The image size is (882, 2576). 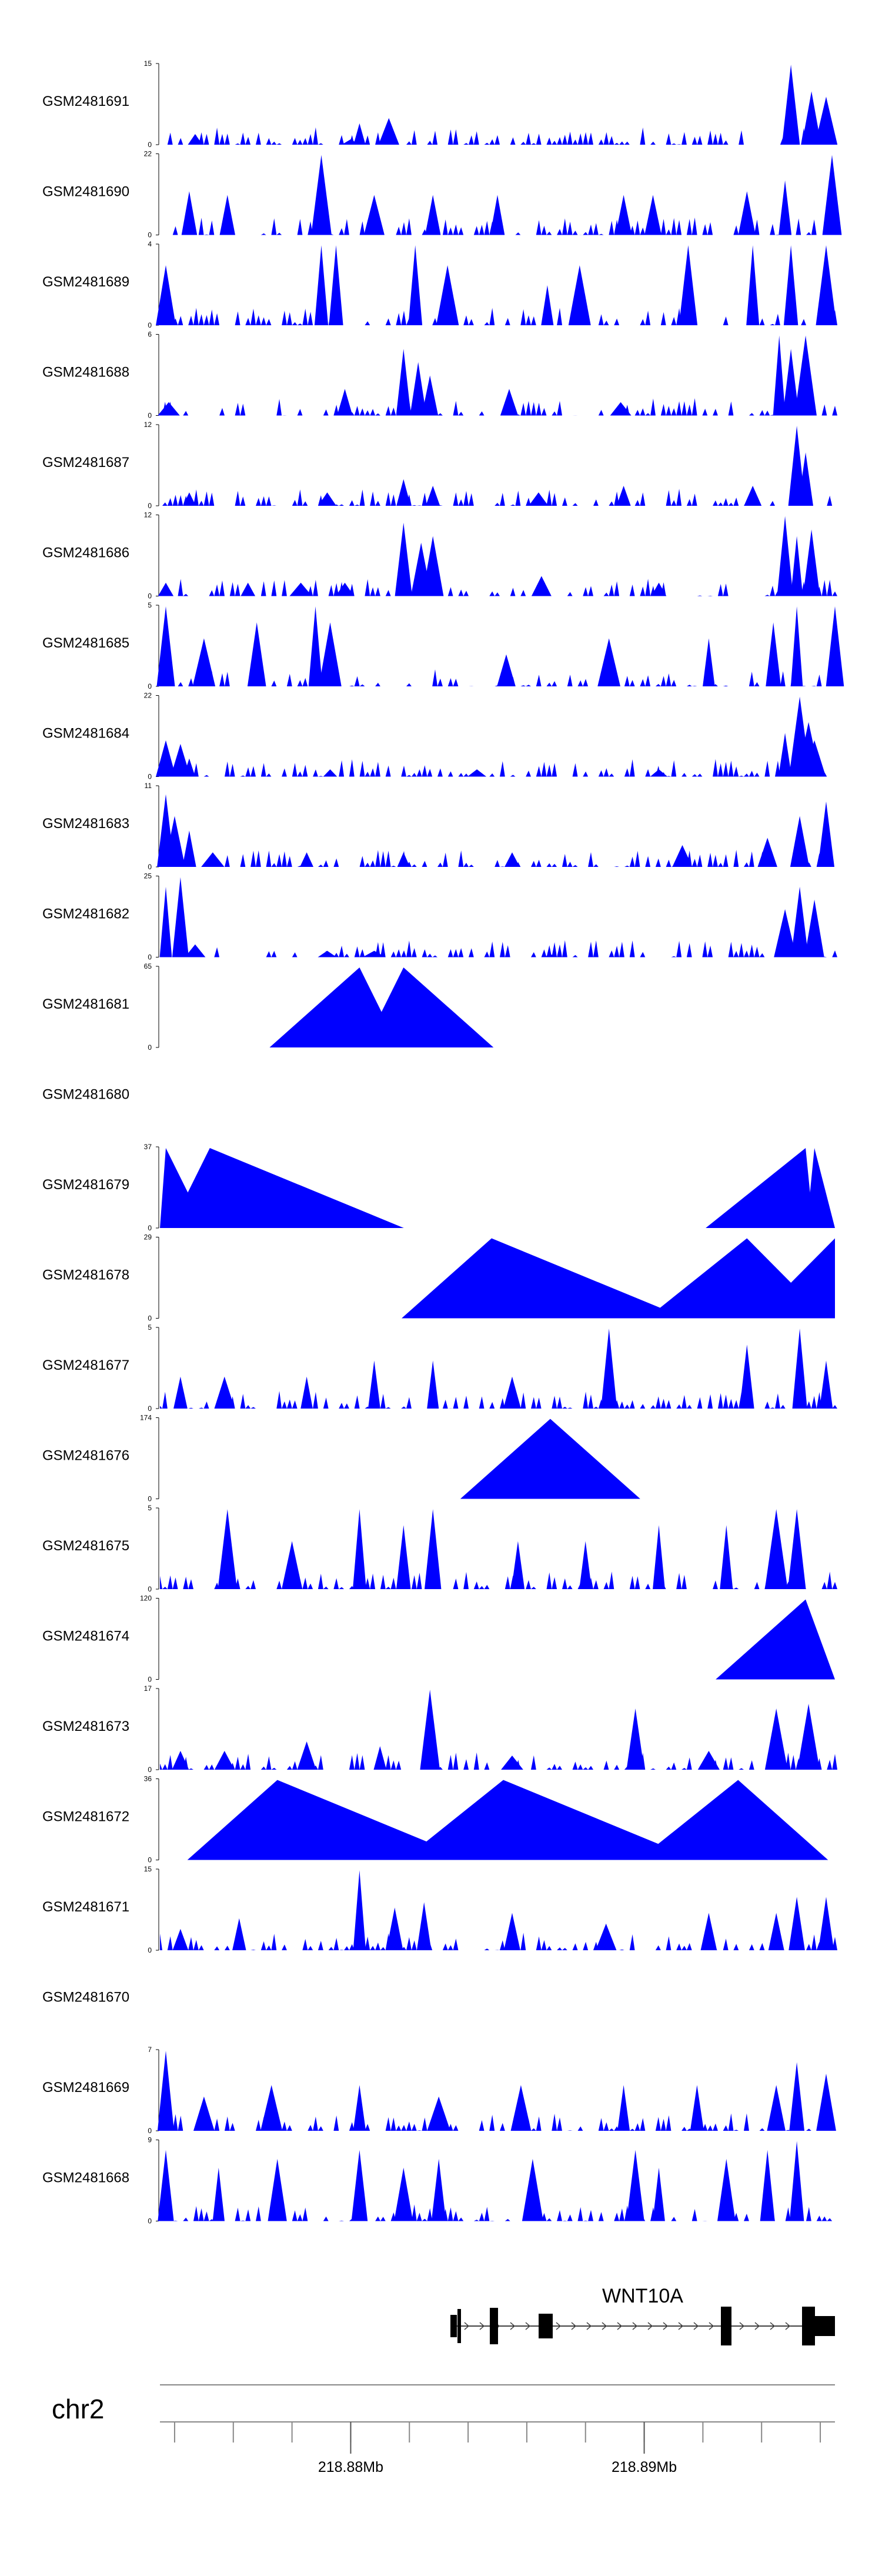 I want to click on y-axis-label-max: 29, so click(x=148, y=1237).